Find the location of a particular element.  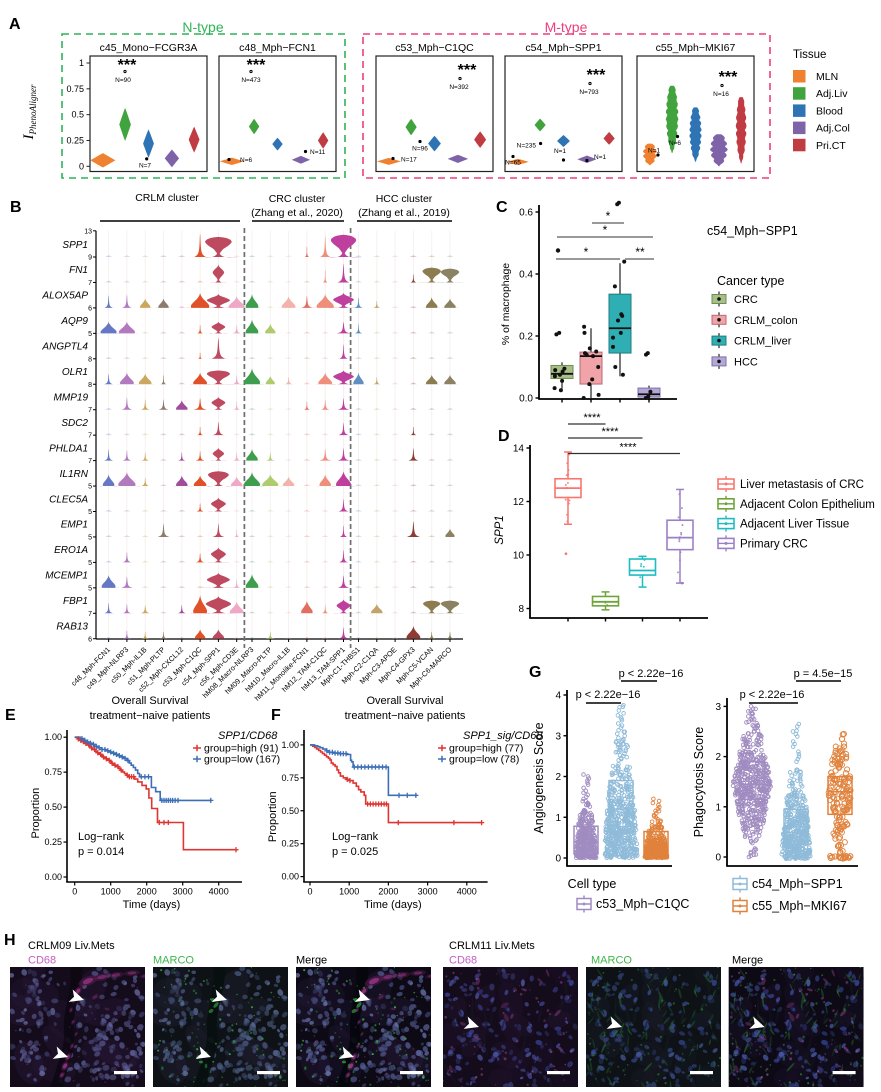

svg-text: 8 is located at coordinates (90, 359).